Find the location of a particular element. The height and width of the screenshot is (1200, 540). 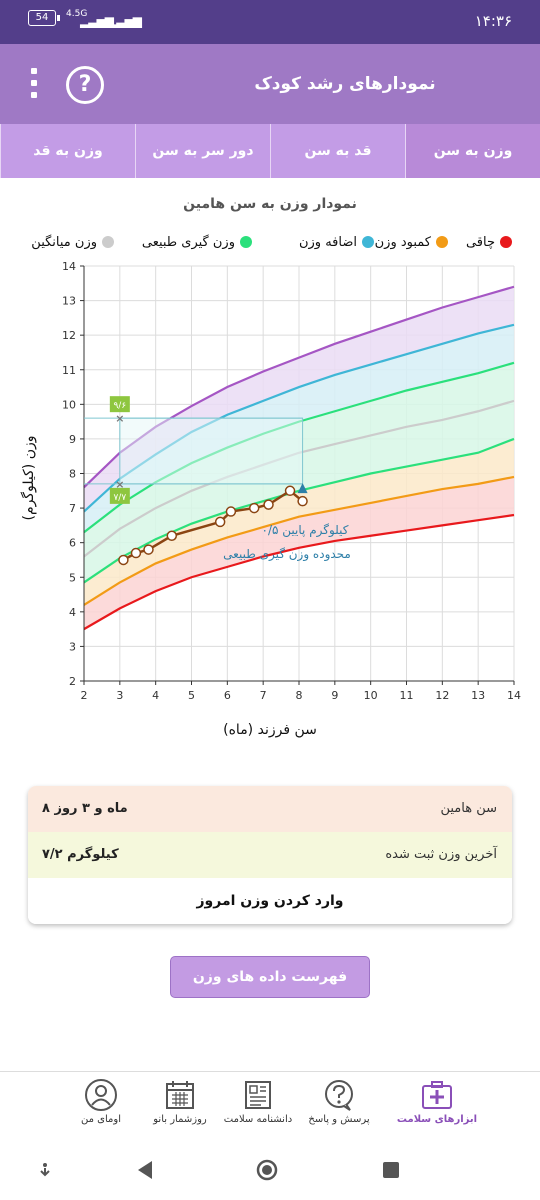

more-vert-icon is located at coordinates (34, 84).